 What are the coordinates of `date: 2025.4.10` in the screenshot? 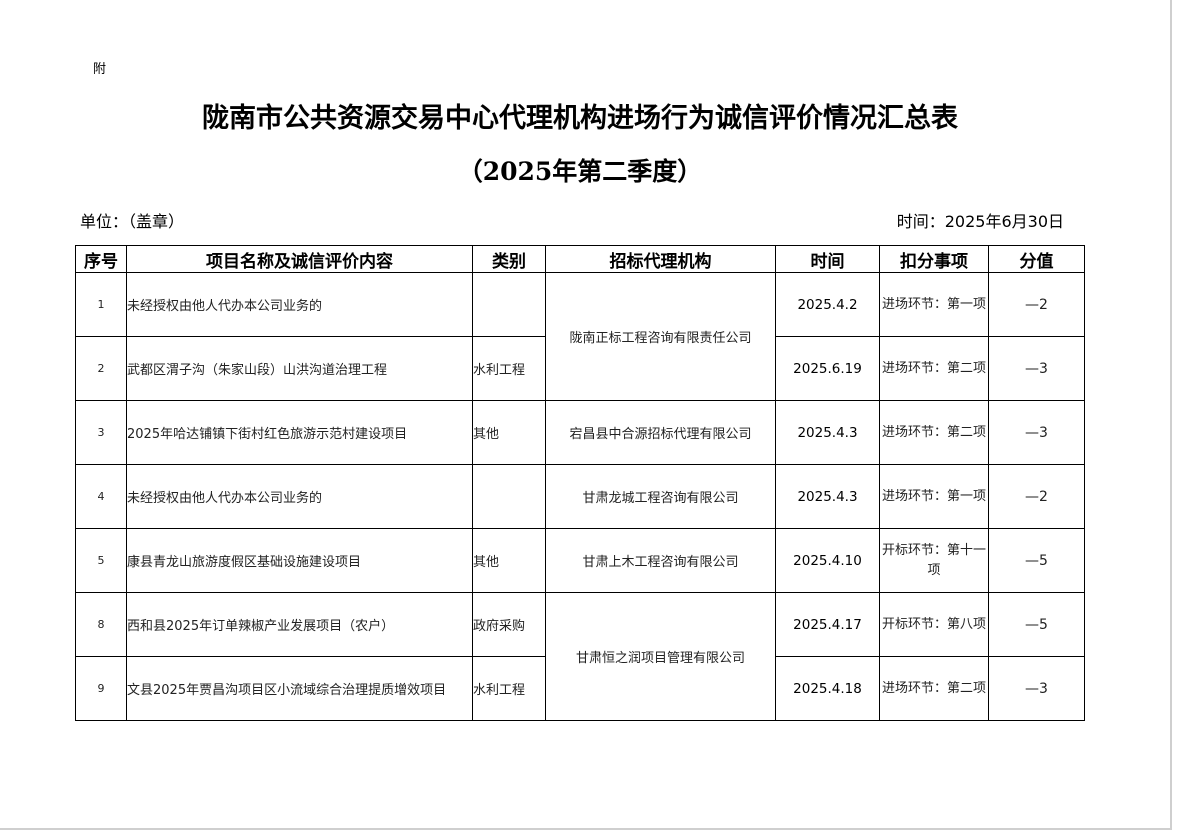 It's located at (827, 560).